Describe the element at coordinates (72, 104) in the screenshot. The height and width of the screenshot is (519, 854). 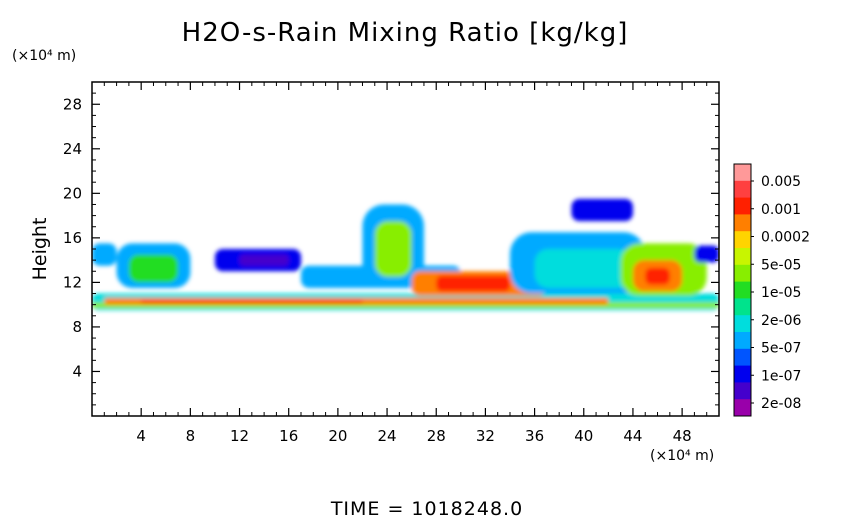
I see `y-tick-label-6: 28` at that location.